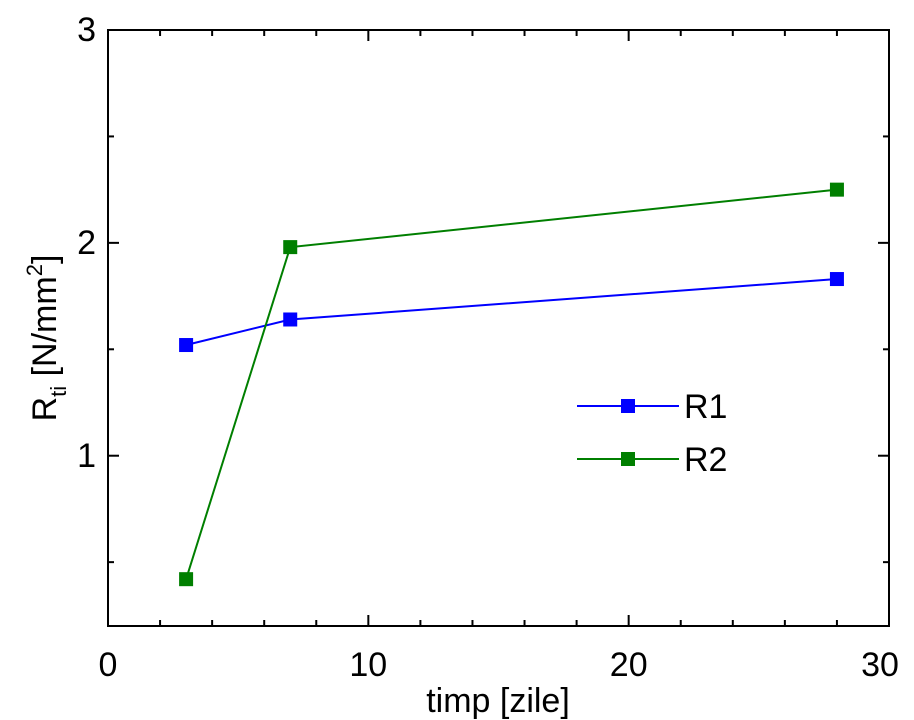 The width and height of the screenshot is (914, 720). Describe the element at coordinates (58, 391) in the screenshot. I see `y-axis-title-subscript: ti` at that location.